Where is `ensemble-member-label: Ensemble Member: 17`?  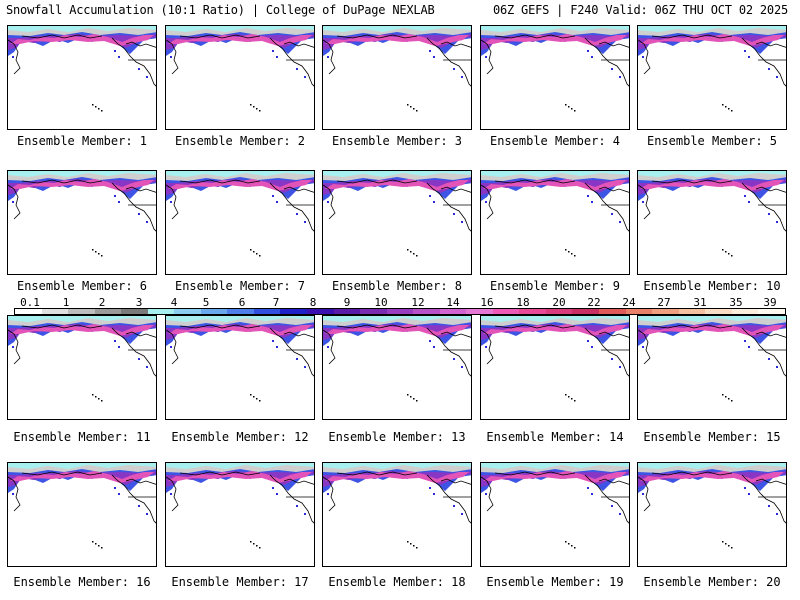
ensemble-member-label: Ensemble Member: 17 is located at coordinates (240, 582).